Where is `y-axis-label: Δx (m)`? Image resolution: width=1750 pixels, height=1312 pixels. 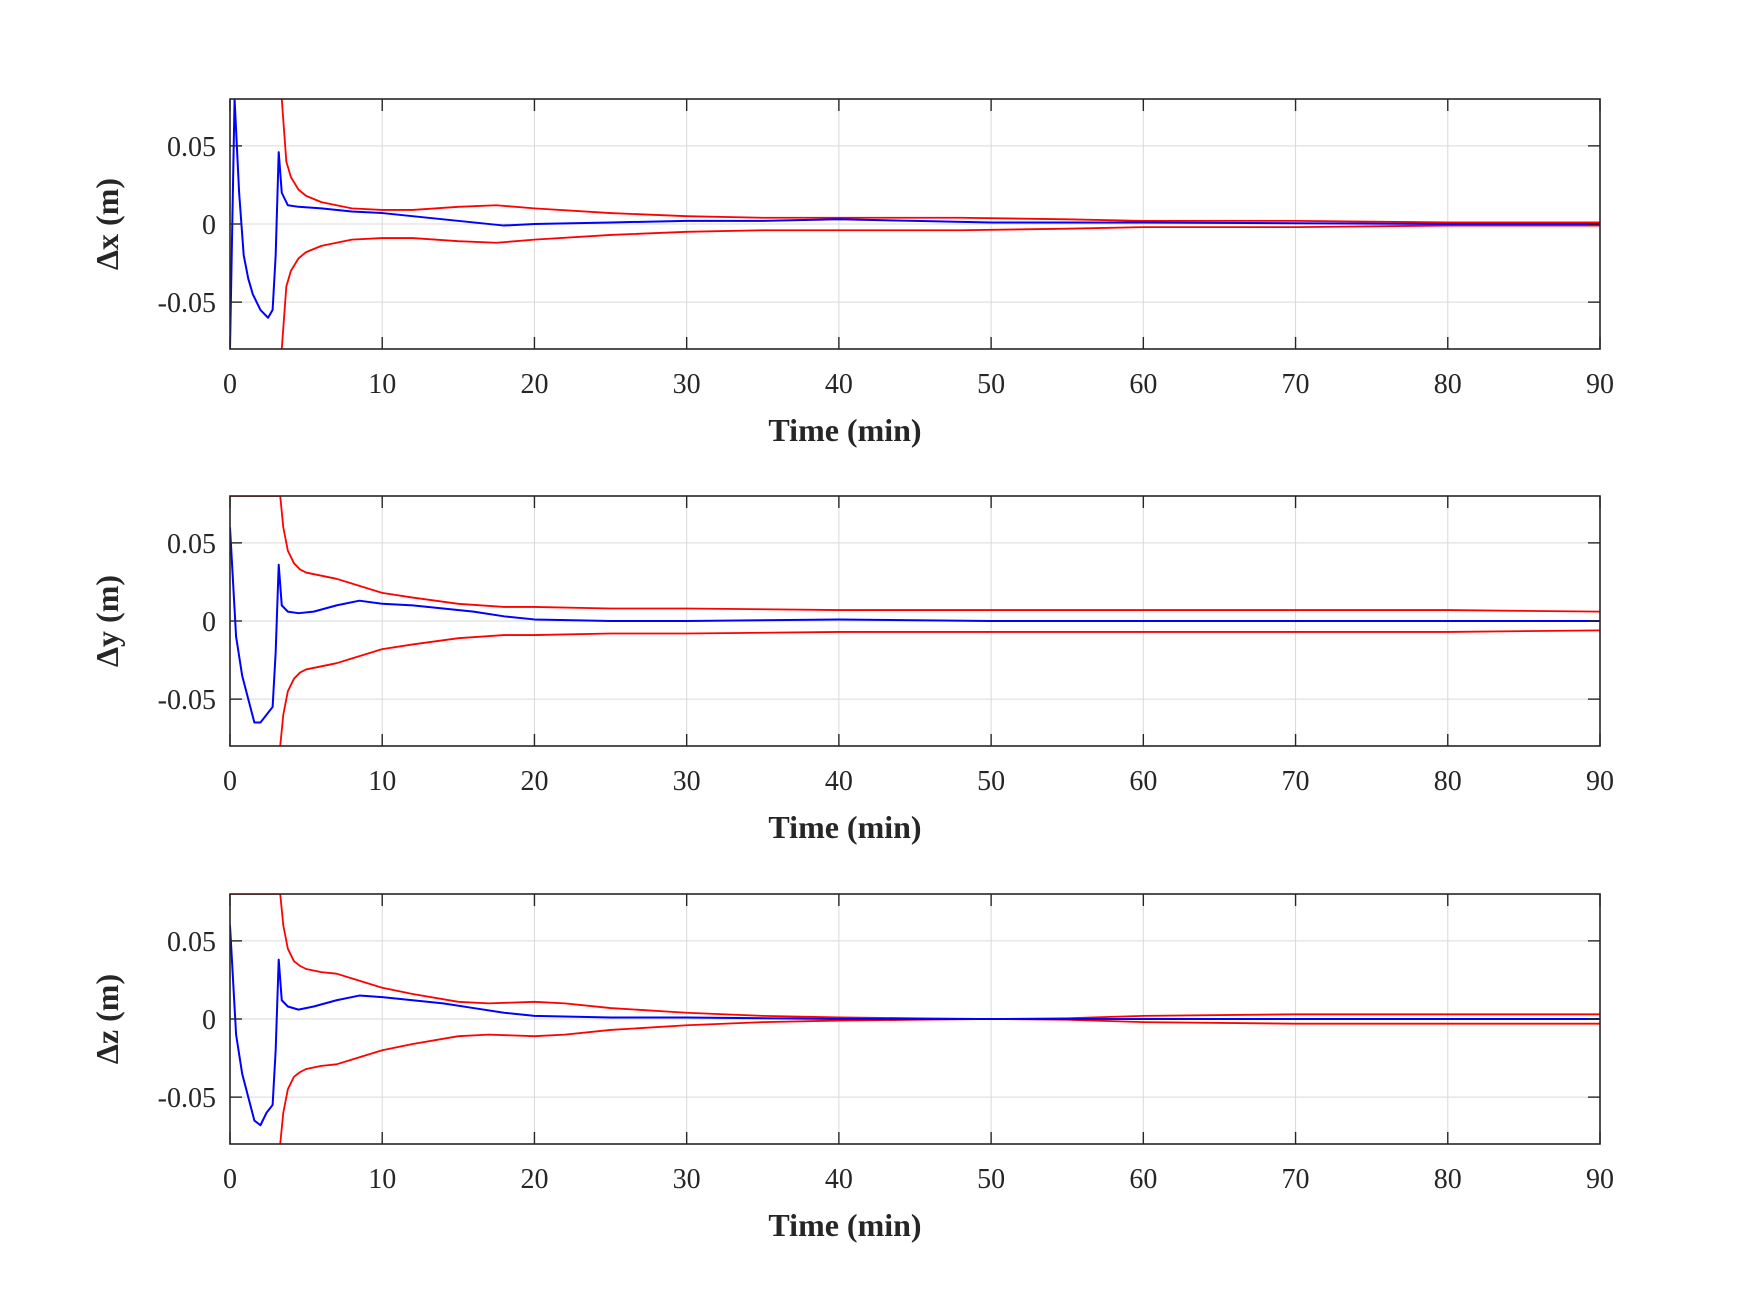
y-axis-label: Δx (m) is located at coordinates (107, 224).